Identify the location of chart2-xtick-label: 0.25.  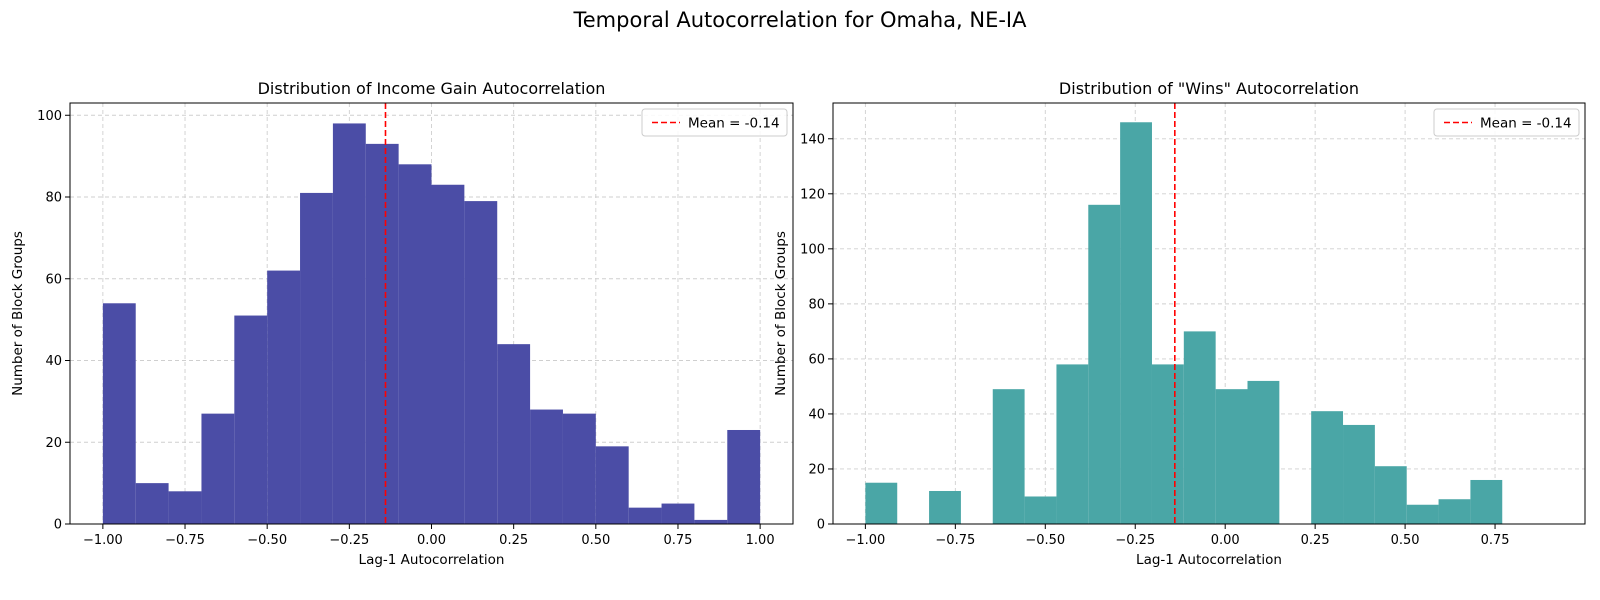
(1315, 540).